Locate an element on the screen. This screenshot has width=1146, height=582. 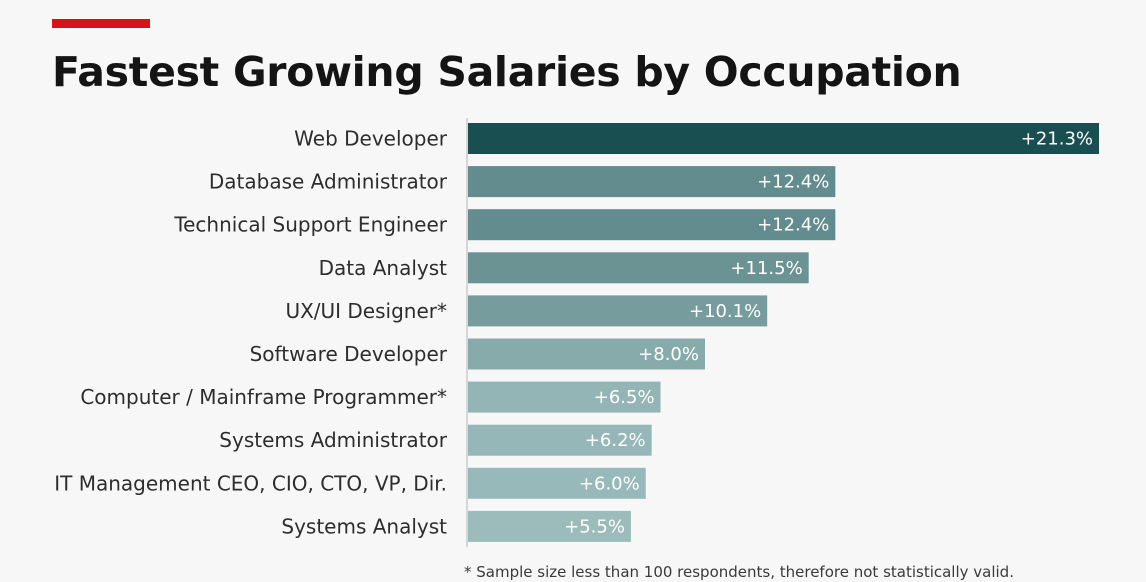
accent-bar is located at coordinates (101, 23).